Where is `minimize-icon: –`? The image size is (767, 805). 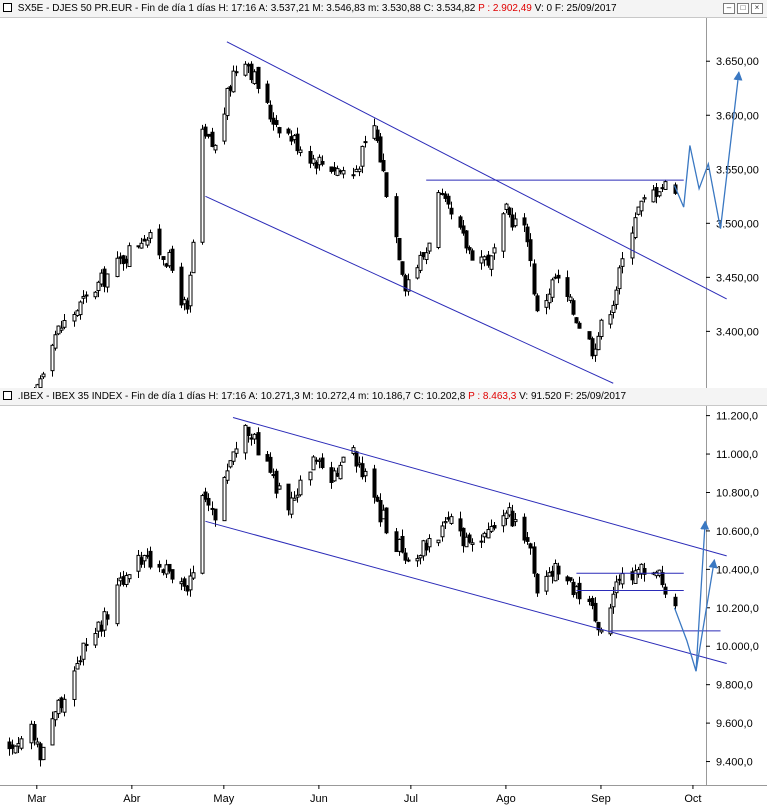
minimize-icon: – is located at coordinates (729, 8).